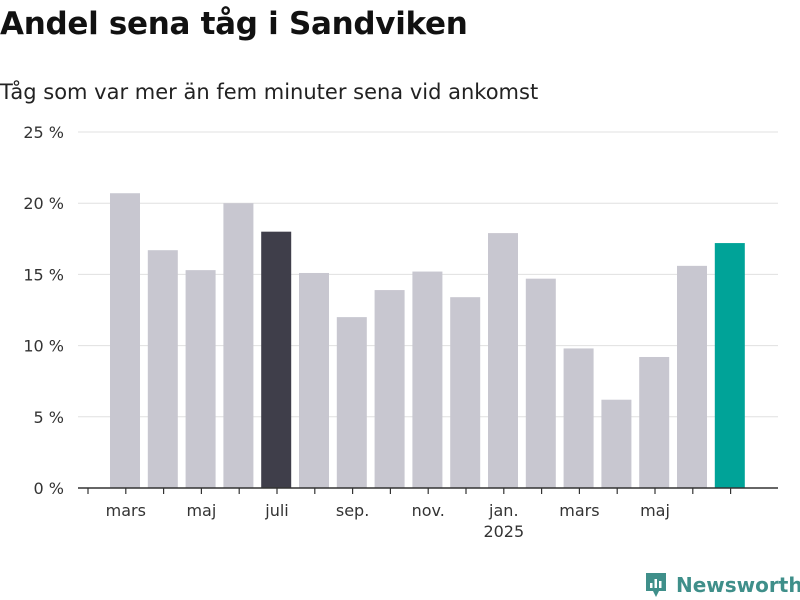 This screenshot has height=600, width=800. I want to click on newsworthy-logo-icon, so click(656, 585).